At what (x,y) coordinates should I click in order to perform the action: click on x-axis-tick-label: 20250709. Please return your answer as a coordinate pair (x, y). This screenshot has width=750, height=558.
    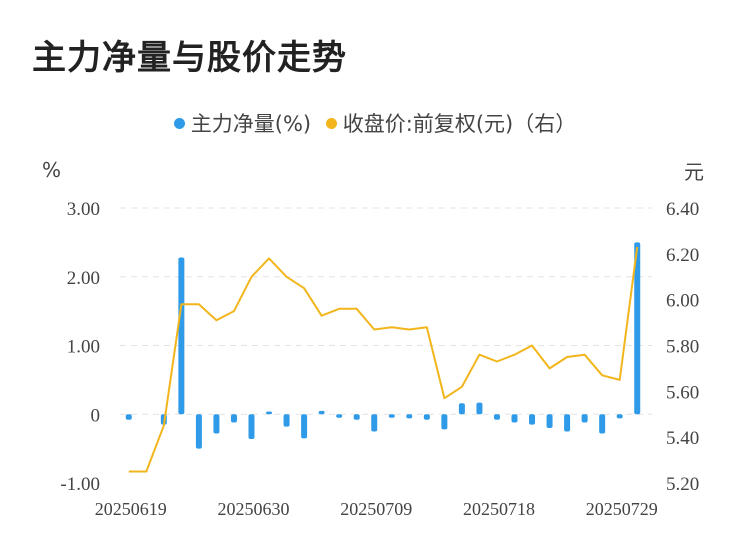
    Looking at the image, I should click on (376, 509).